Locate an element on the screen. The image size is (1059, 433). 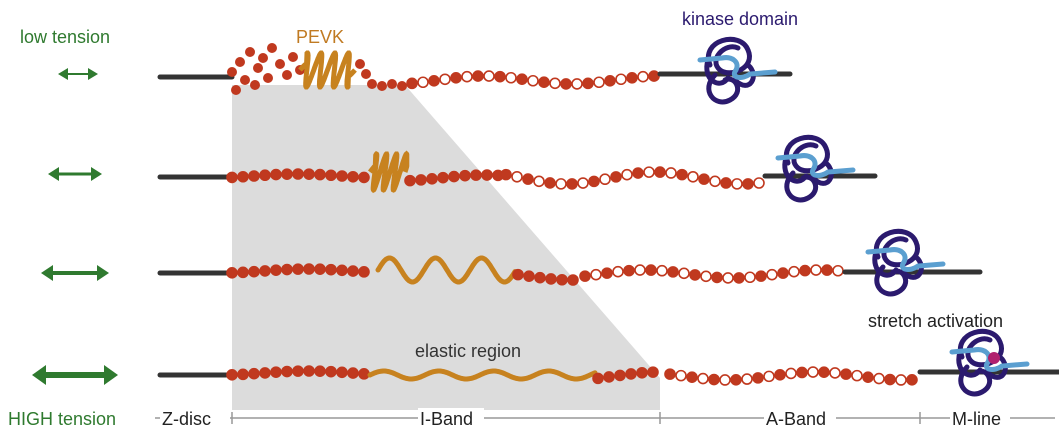
band-label: M-line is located at coordinates (976, 419).